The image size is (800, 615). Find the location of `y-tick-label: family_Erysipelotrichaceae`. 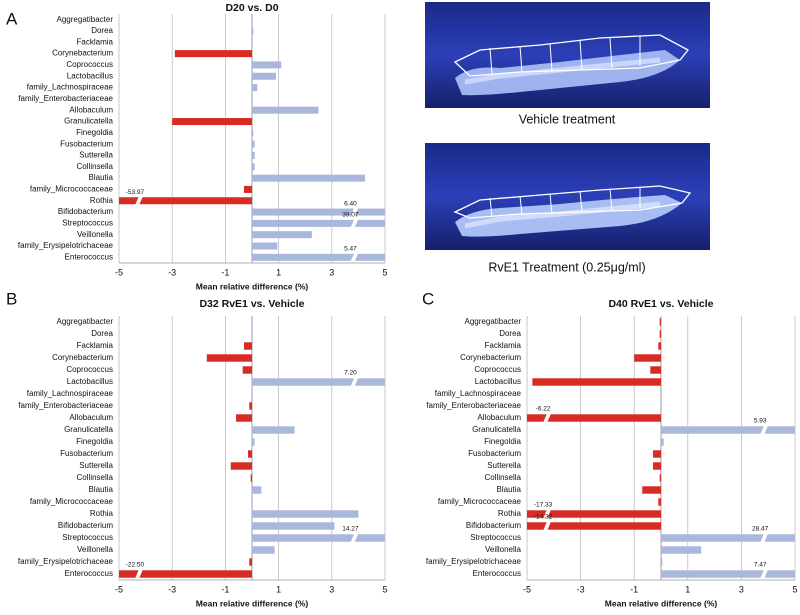

y-tick-label: family_Erysipelotrichaceae is located at coordinates (66, 561).